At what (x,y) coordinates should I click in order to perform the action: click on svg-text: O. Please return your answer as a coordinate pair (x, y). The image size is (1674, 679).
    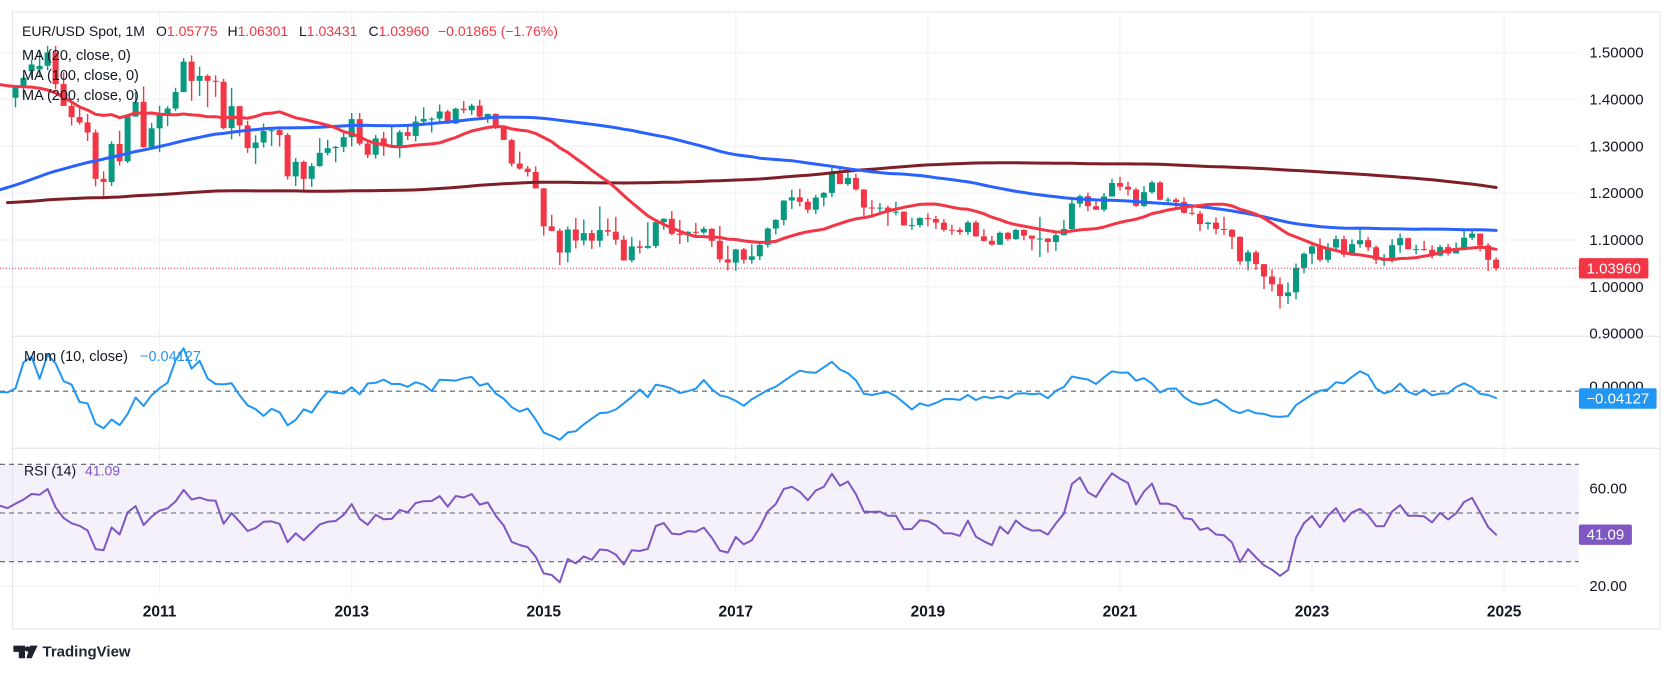
    Looking at the image, I should click on (161, 31).